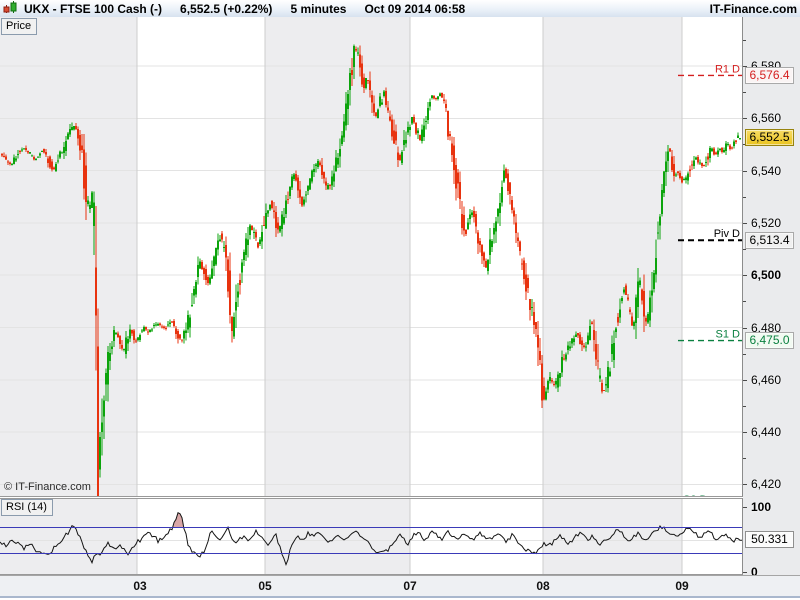 The height and width of the screenshot is (600, 800). Describe the element at coordinates (754, 572) in the screenshot. I see `rsi-axis-bottom-label: 0` at that location.